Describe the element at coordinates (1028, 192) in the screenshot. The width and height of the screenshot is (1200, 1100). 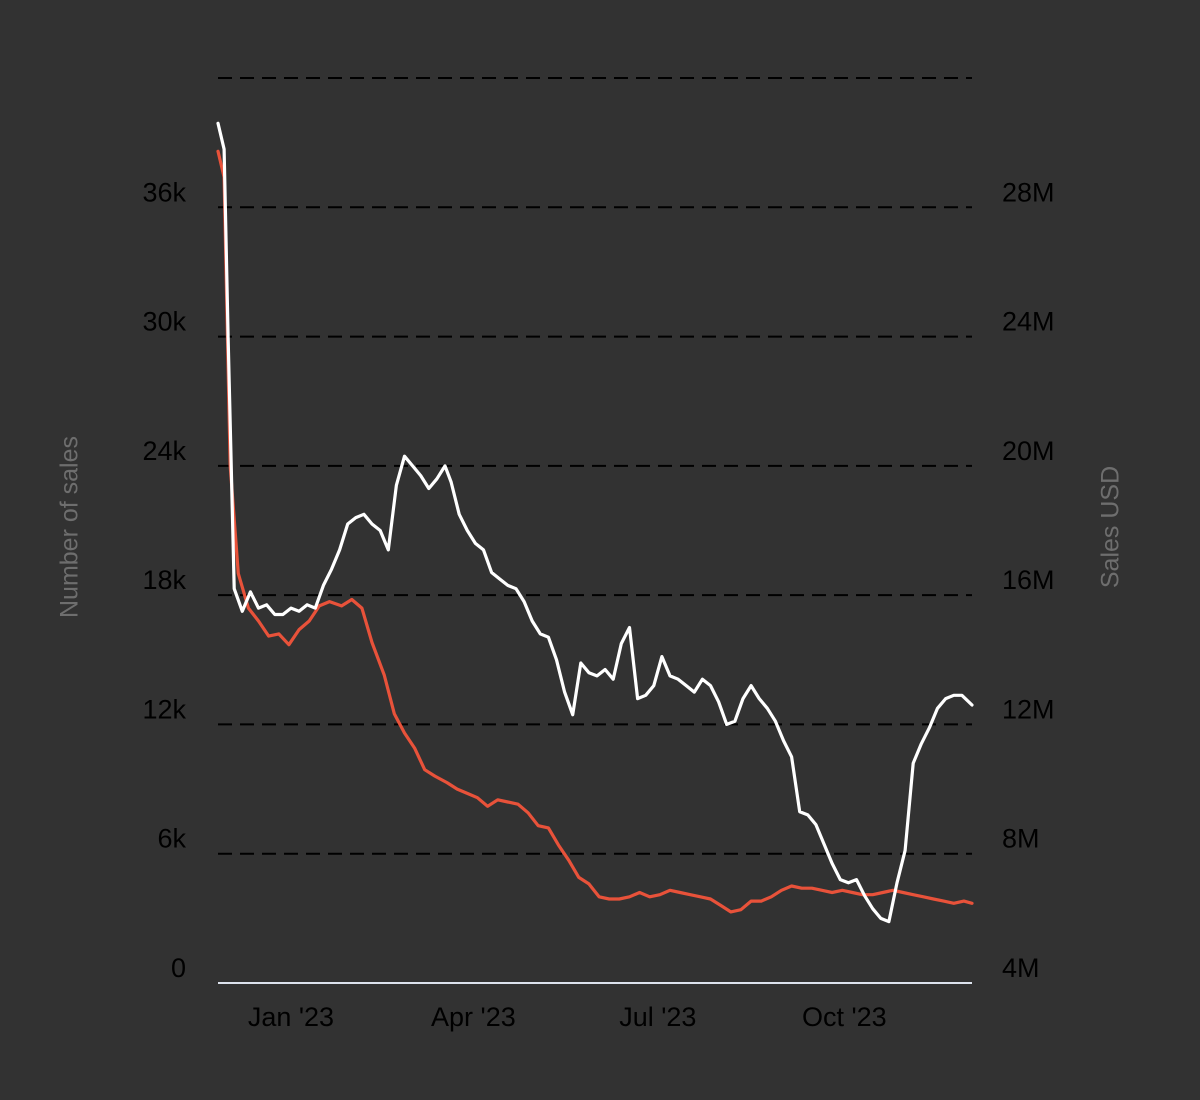
I see `y-right-tick-label: 28M` at that location.